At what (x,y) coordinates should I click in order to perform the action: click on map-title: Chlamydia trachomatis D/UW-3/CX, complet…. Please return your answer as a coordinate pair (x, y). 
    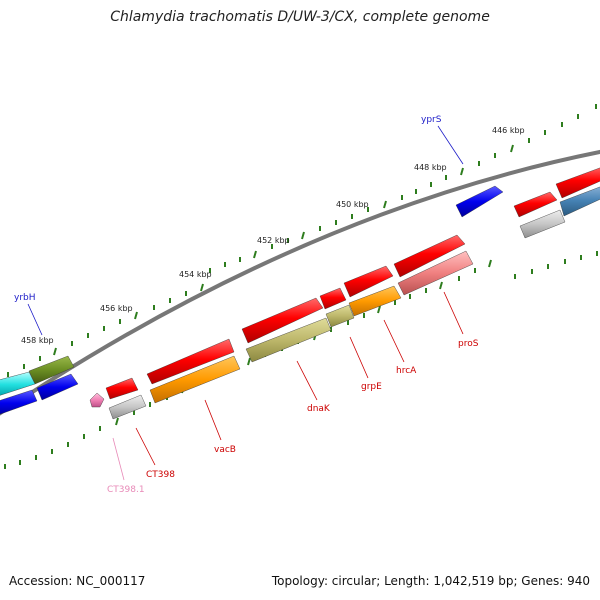
    Looking at the image, I should click on (300, 17).